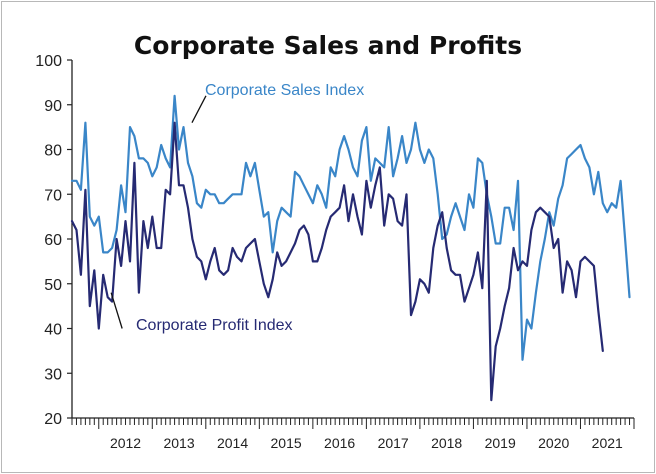 The height and width of the screenshot is (474, 656). What do you see at coordinates (446, 443) in the screenshot?
I see `x-tick-label: 2018` at bounding box center [446, 443].